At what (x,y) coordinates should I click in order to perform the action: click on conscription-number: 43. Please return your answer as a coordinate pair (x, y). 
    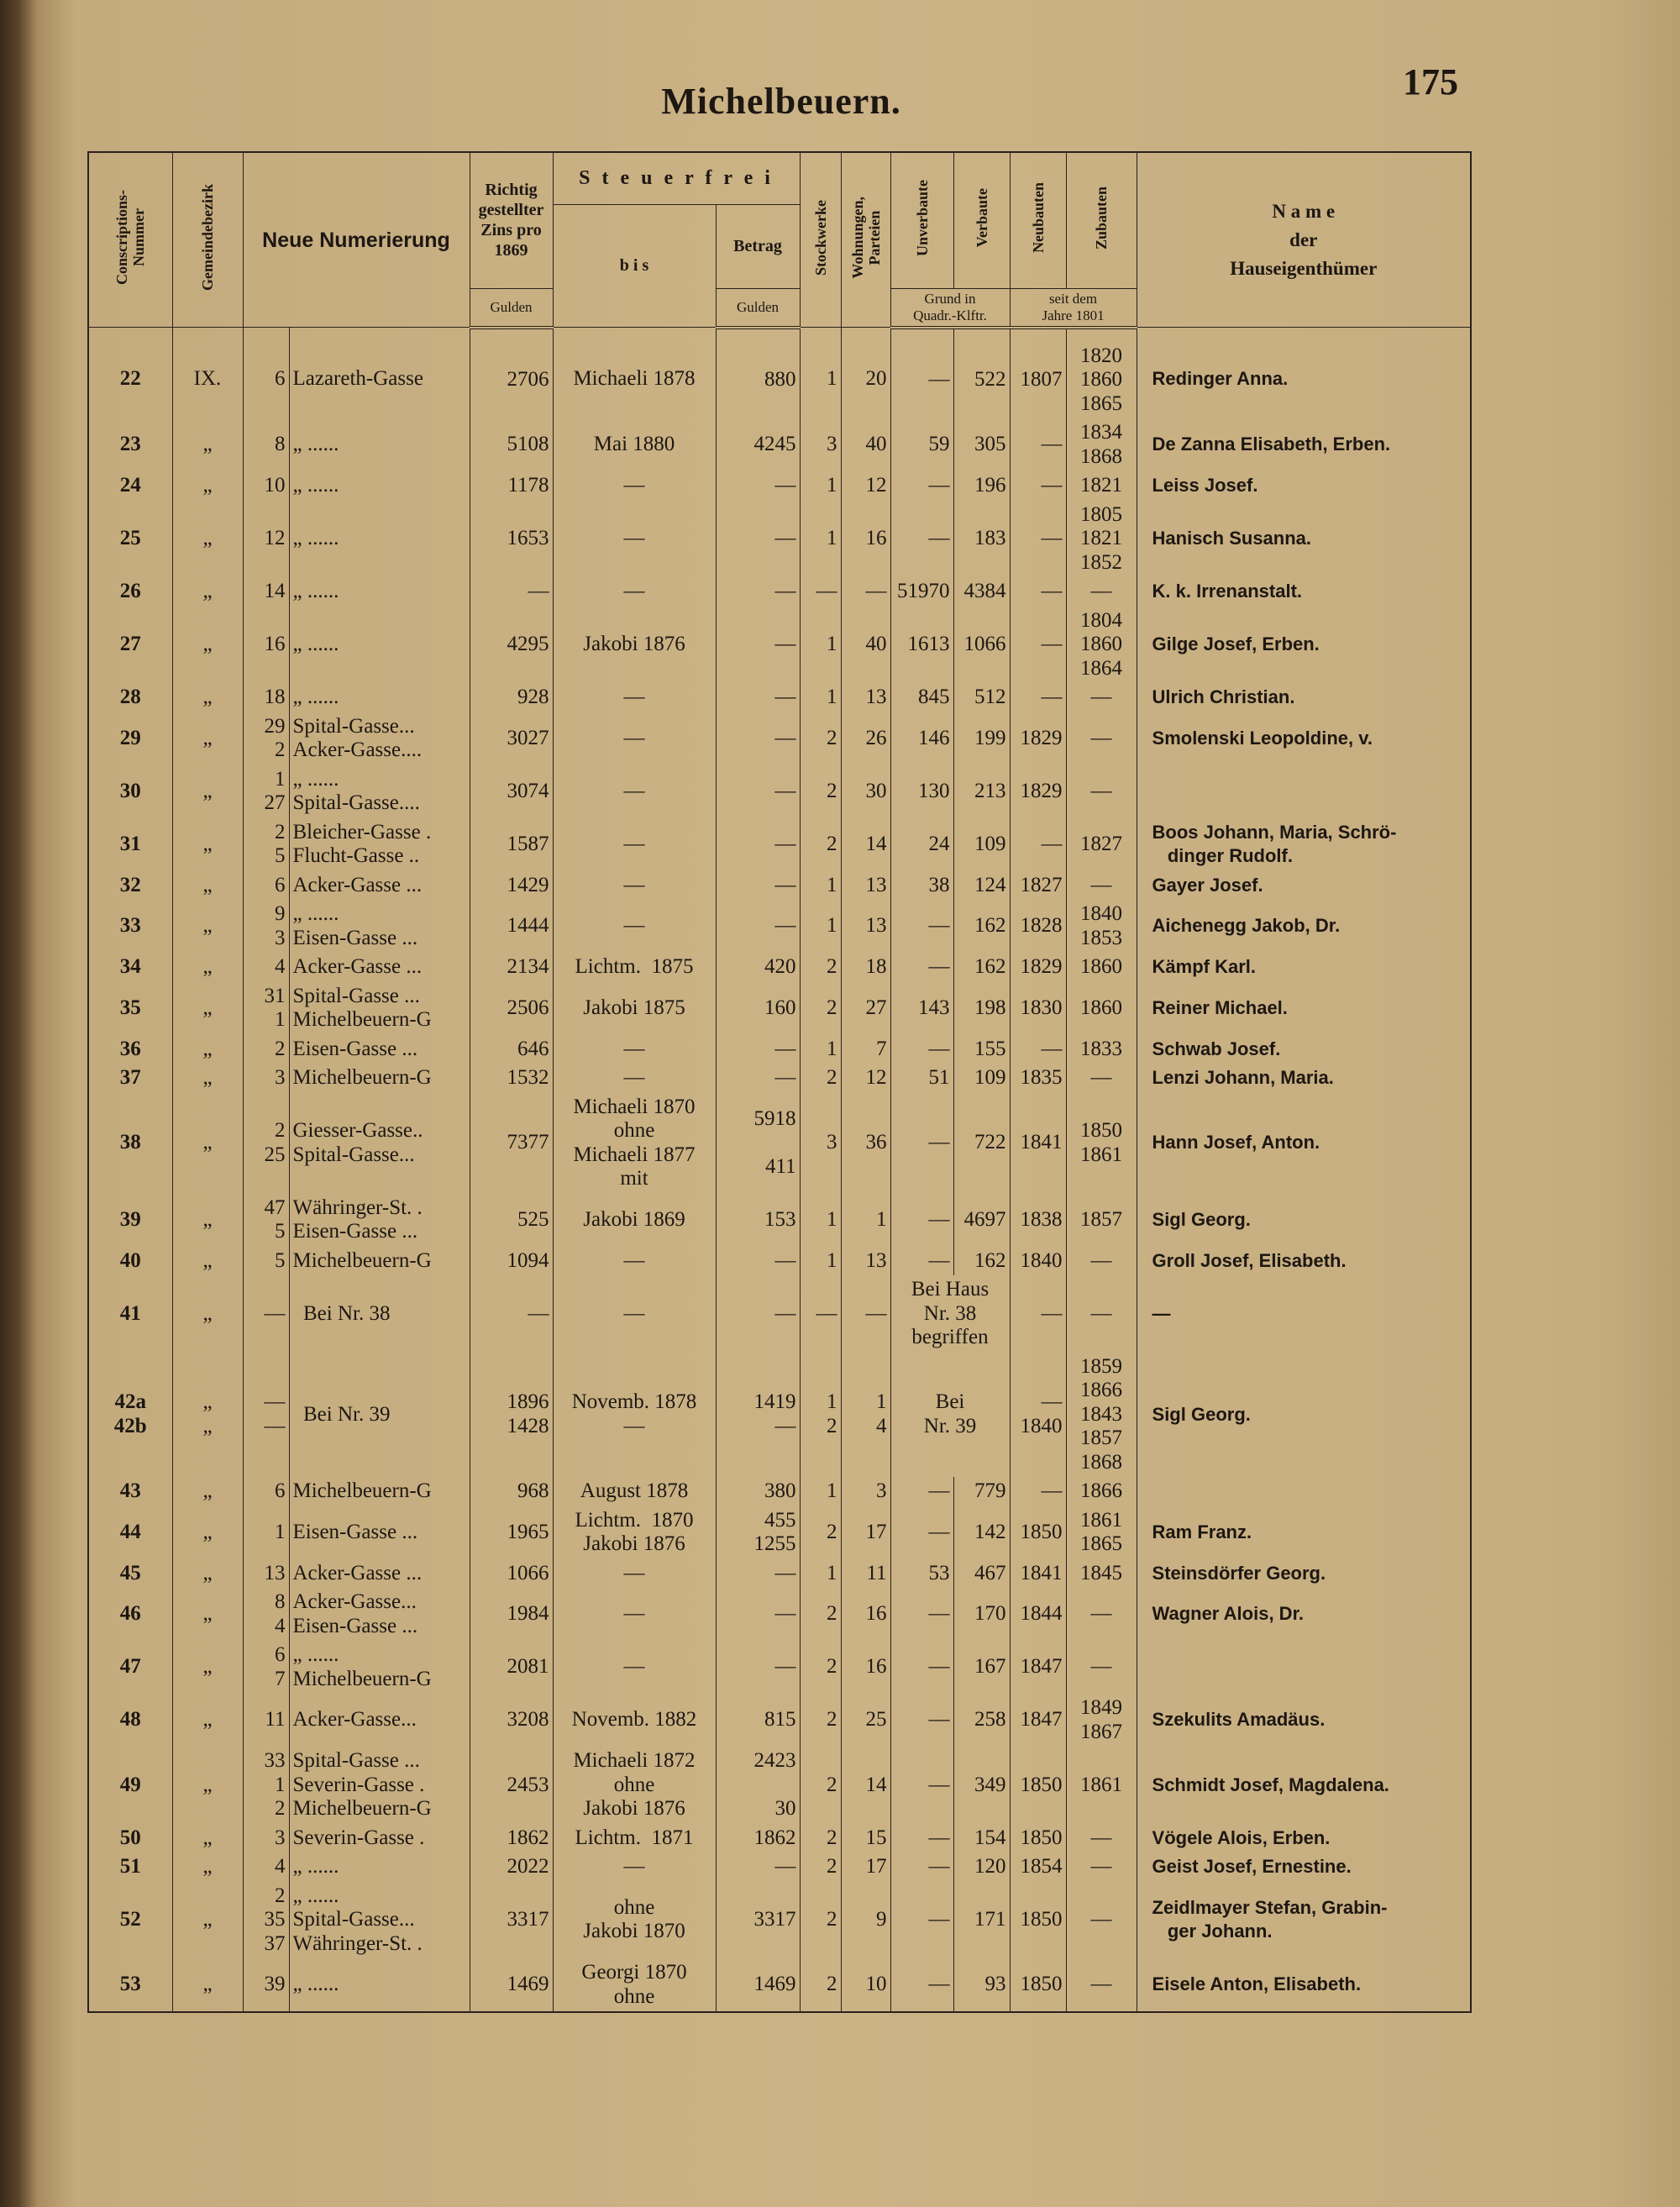
    Looking at the image, I should click on (130, 1492).